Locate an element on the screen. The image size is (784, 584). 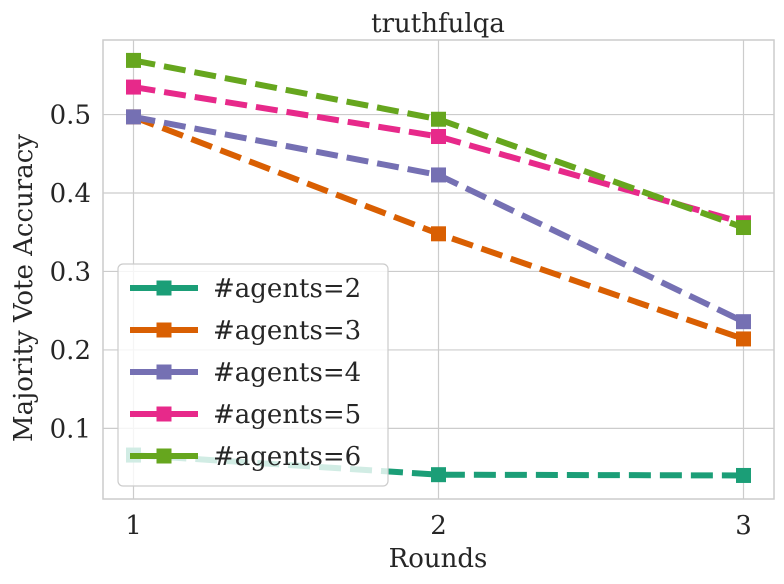
legend-item: #agents=3 is located at coordinates (245, 331).